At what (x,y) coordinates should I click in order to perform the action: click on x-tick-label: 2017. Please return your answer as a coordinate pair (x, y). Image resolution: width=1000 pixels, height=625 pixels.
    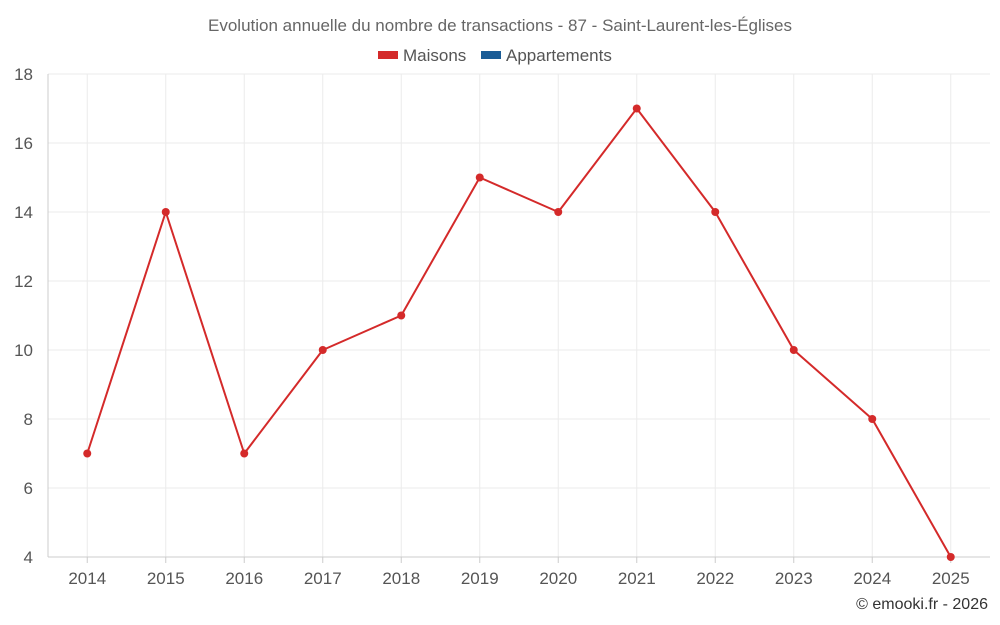
    Looking at the image, I should click on (323, 578).